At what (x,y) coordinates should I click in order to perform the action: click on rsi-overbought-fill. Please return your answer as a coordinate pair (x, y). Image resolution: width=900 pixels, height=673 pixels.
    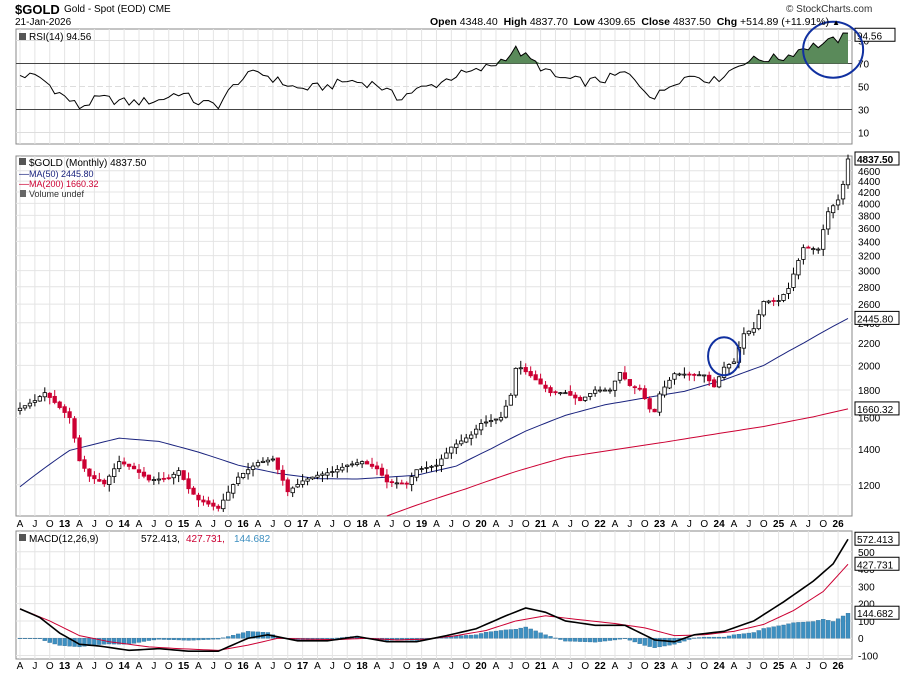
    Looking at the image, I should click on (671, 48).